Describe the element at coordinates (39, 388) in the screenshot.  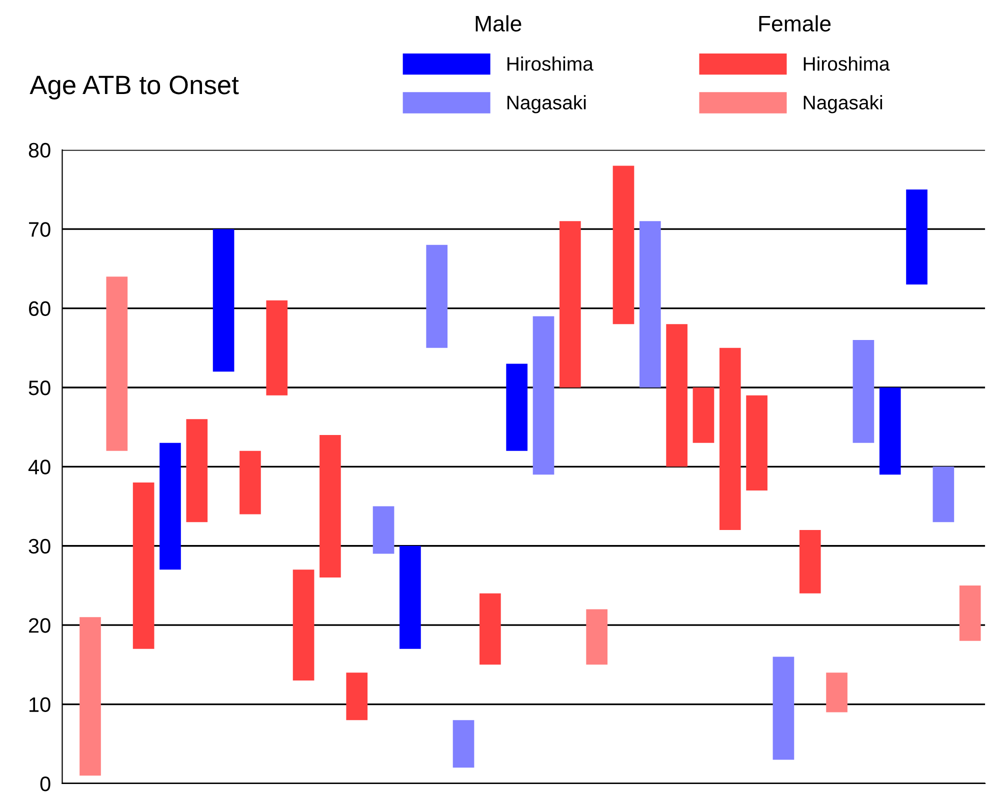
I see `y-tick-label: 50` at that location.